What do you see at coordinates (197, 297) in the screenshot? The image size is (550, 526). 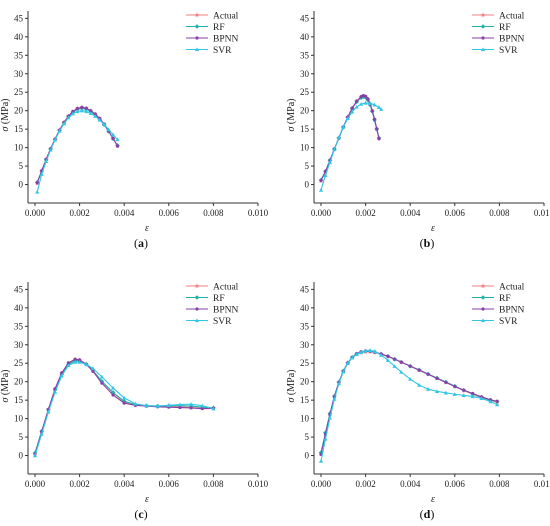 I see `legend-marker-rf` at bounding box center [197, 297].